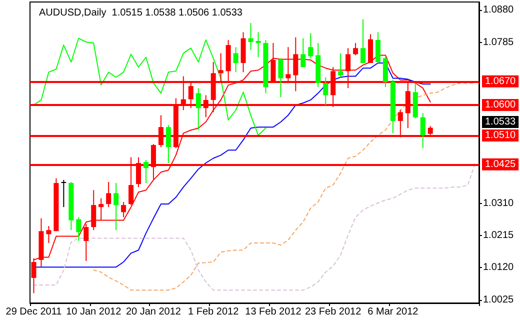 The height and width of the screenshot is (320, 520). Describe the element at coordinates (333, 312) in the screenshot. I see `x-tick-label: 23 Feb 2012` at that location.